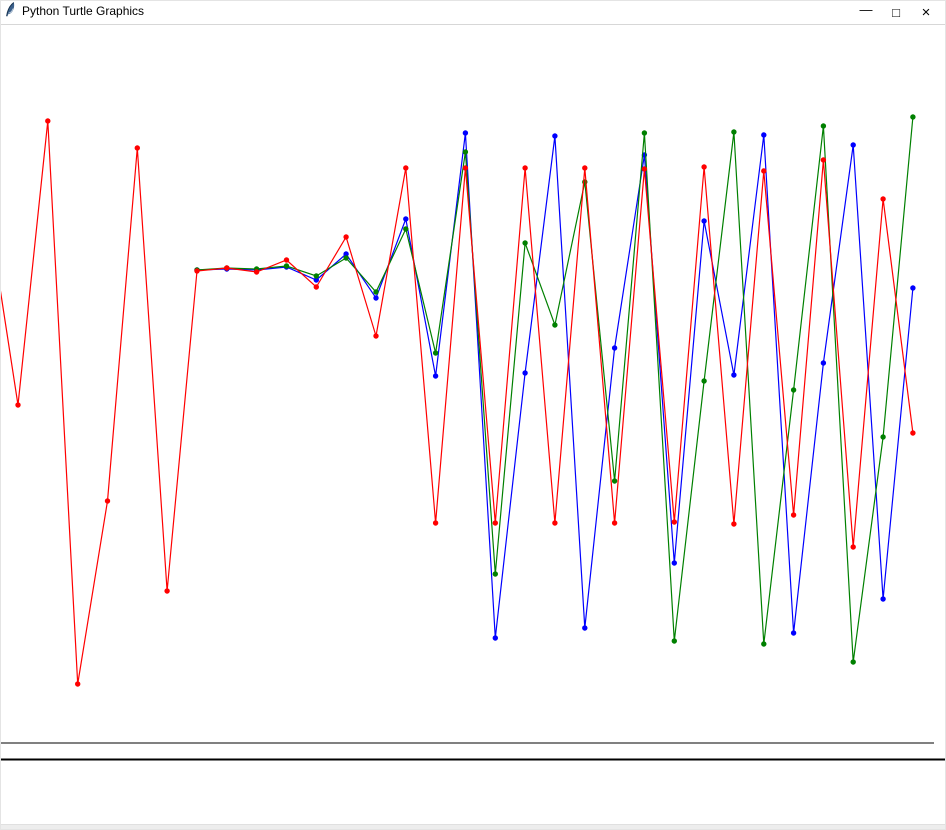 The height and width of the screenshot is (830, 946). I want to click on python-feather-icon-svg, so click(10, 9).